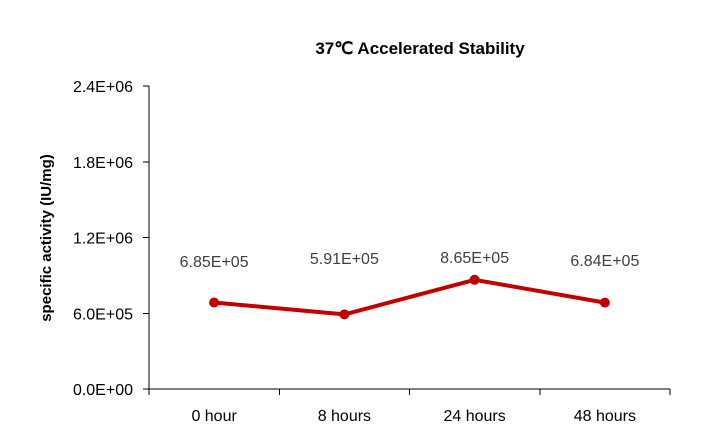  Describe the element at coordinates (474, 416) in the screenshot. I see `x-tick-label: 24 hours` at that location.